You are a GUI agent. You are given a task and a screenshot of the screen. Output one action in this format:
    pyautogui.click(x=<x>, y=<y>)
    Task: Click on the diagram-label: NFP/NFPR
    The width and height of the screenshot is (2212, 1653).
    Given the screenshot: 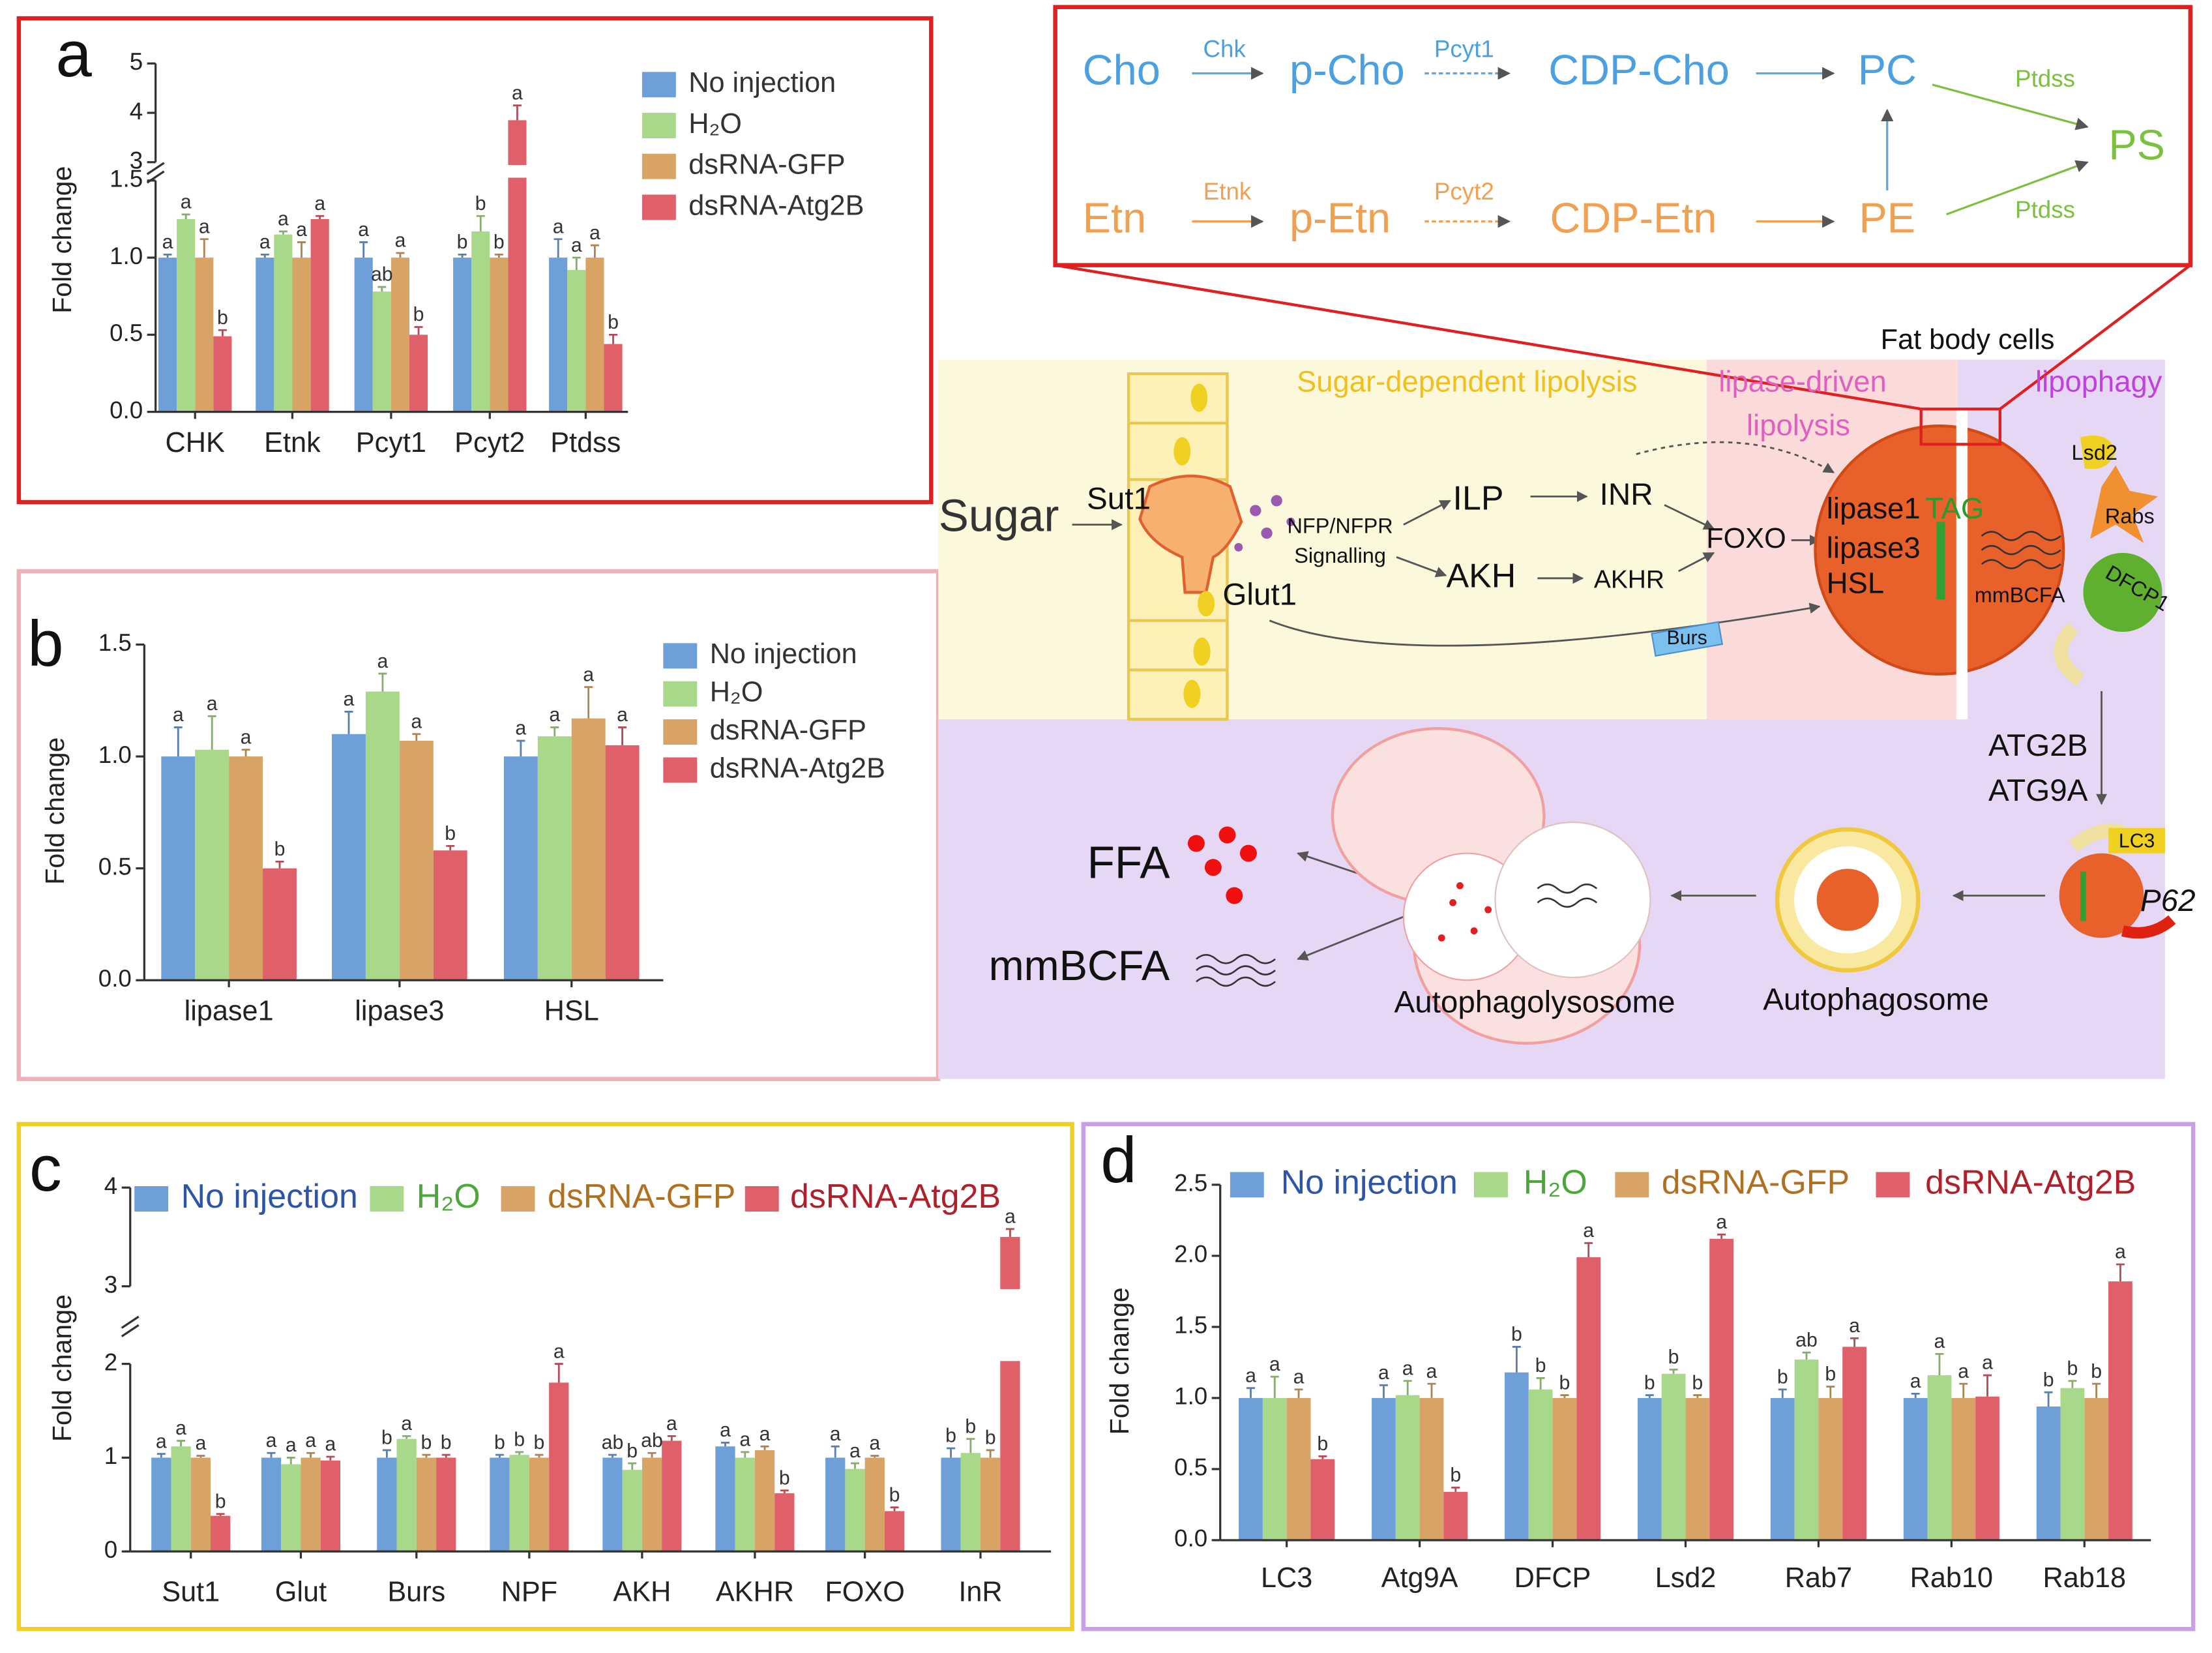 What is the action you would take?
    pyautogui.click(x=1340, y=526)
    